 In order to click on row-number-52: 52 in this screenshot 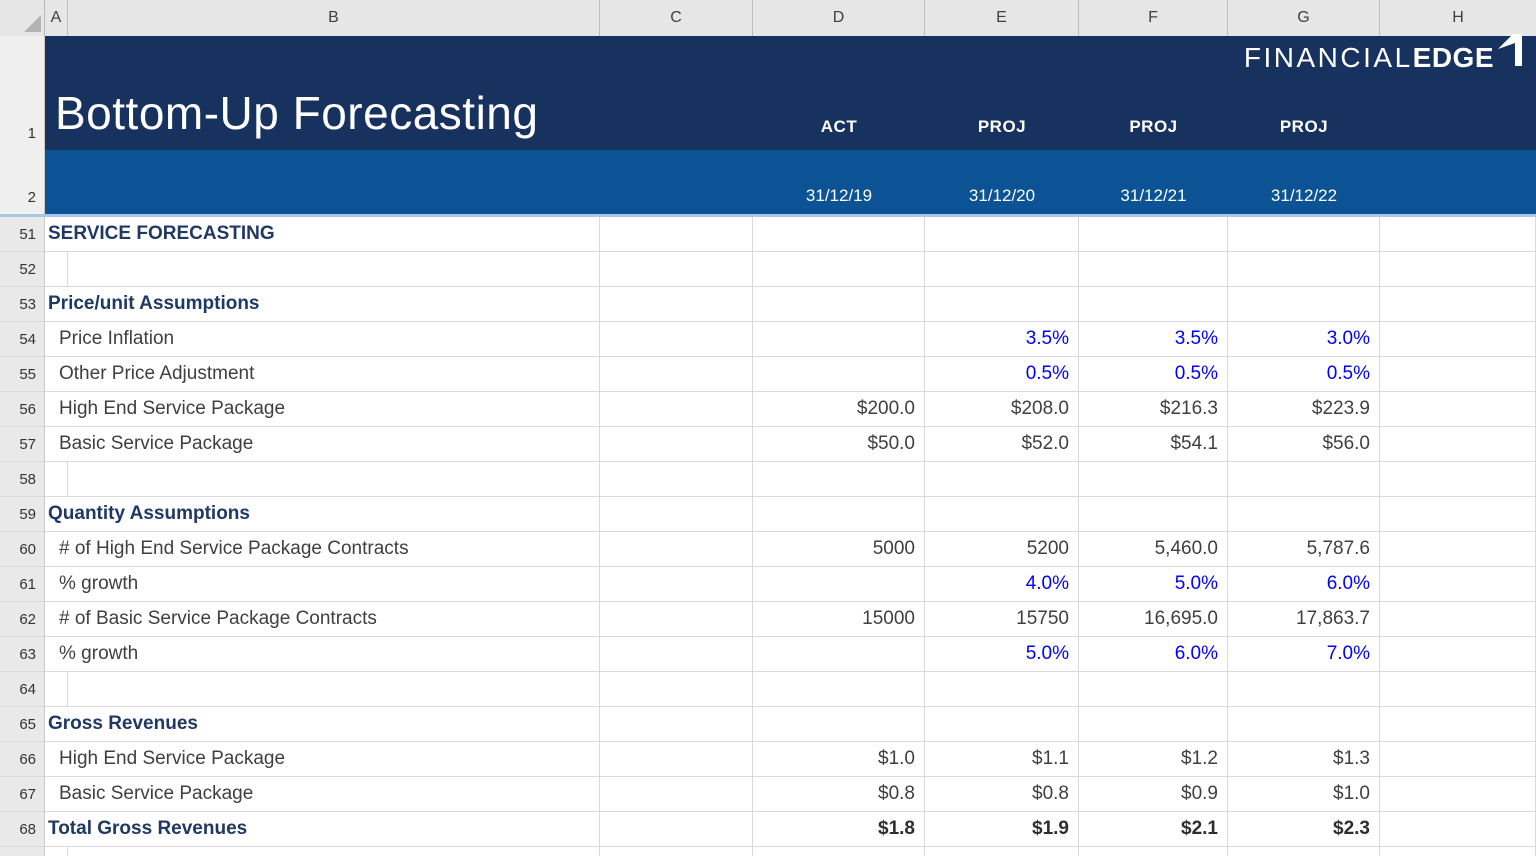, I will do `click(22, 269)`.